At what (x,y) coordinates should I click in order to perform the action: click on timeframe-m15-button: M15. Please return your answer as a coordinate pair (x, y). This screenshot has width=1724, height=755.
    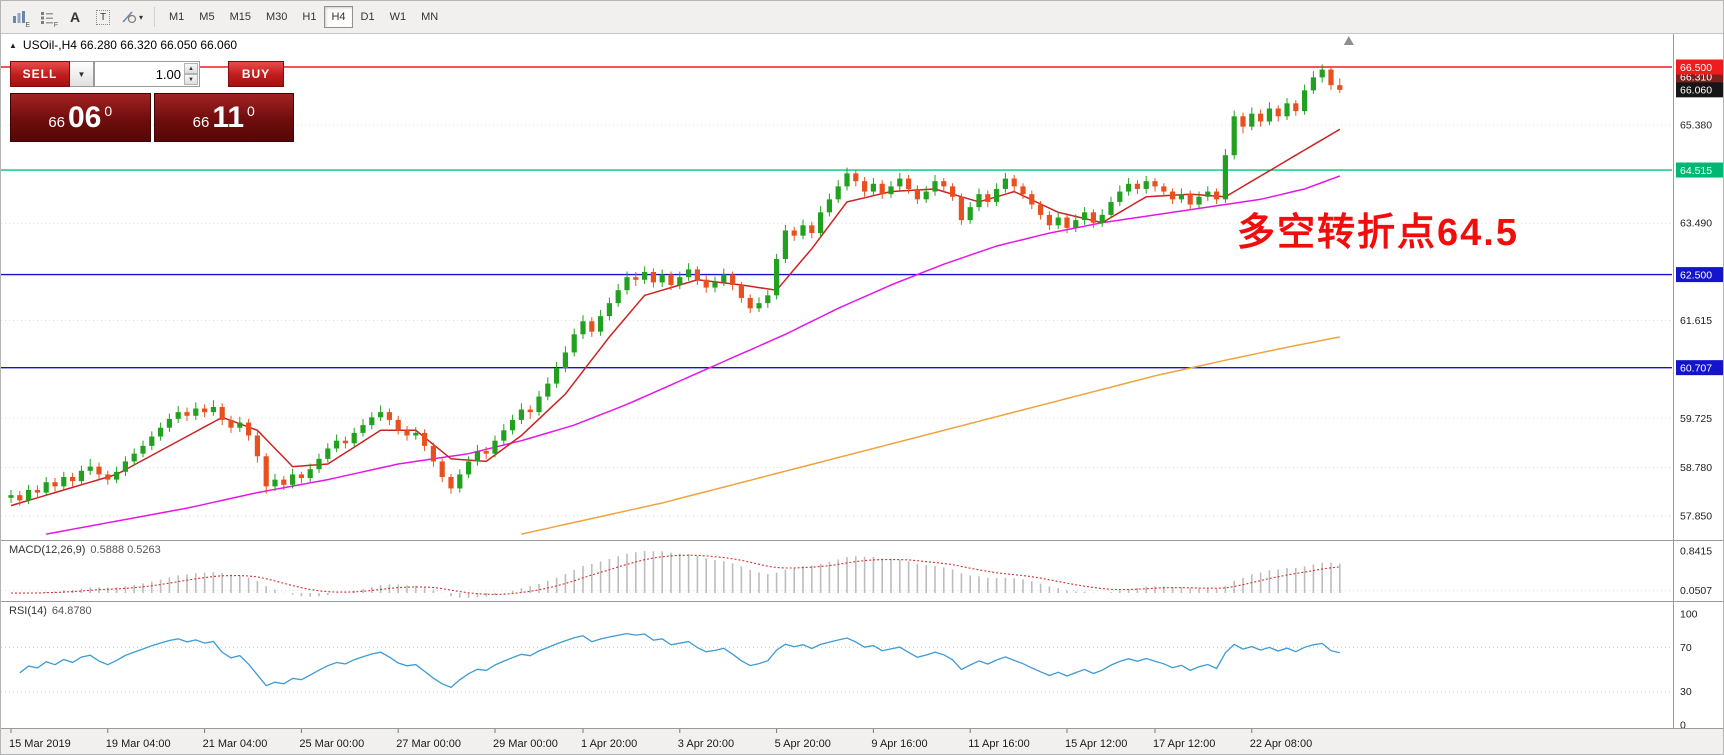
    Looking at the image, I should click on (240, 17).